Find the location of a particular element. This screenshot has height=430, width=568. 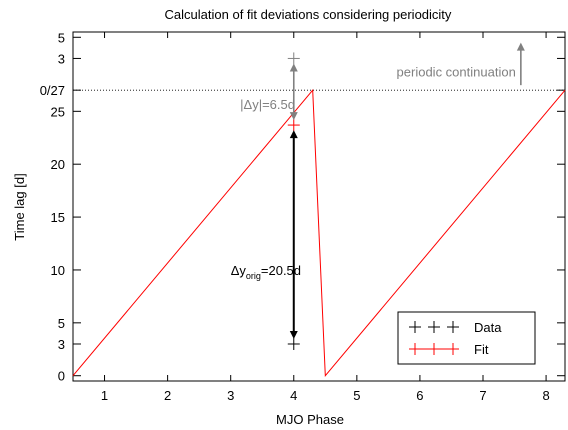

y-axis-label: Time lag [d] is located at coordinates (19, 206).